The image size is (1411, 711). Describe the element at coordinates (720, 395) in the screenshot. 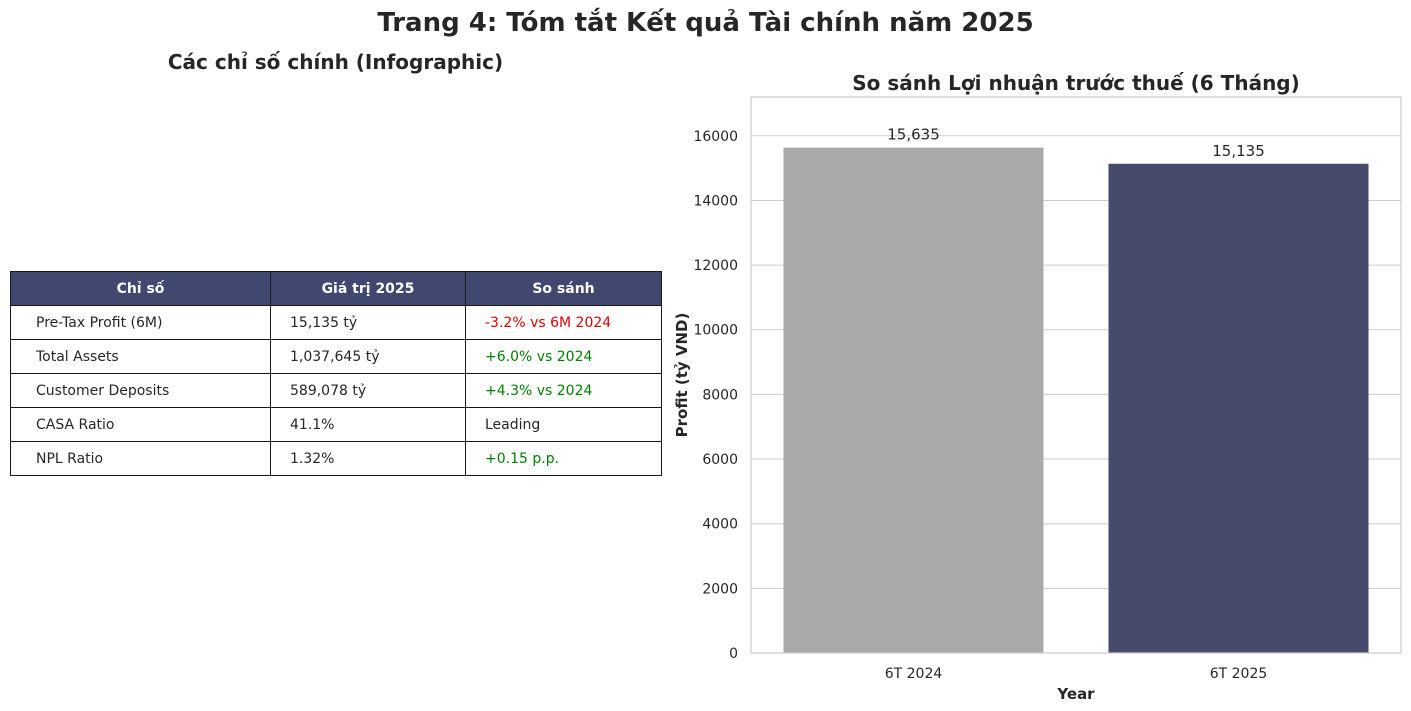

I see `y-tick-label: 8000` at that location.